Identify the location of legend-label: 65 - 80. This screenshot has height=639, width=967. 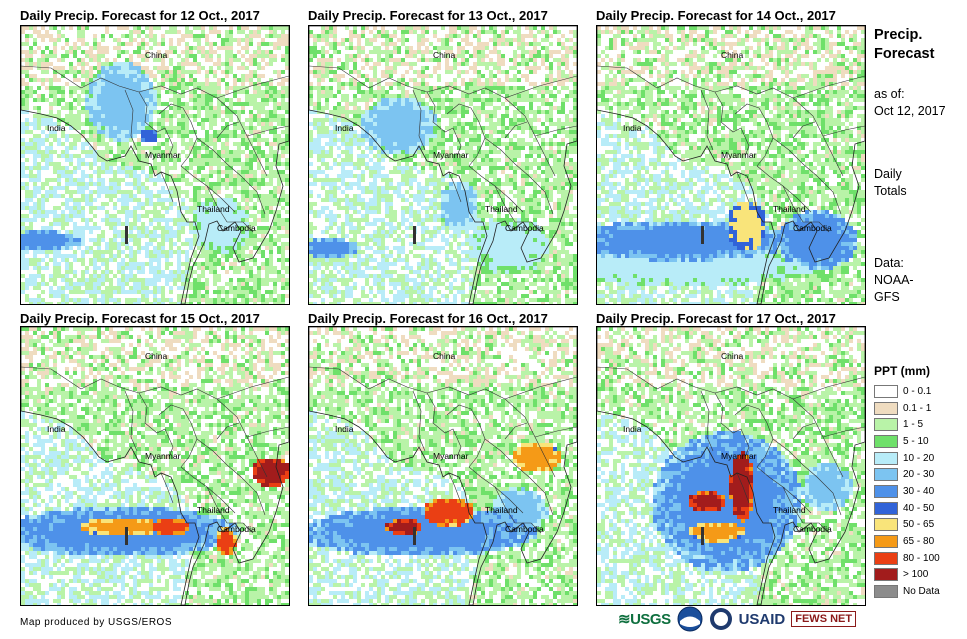
(918, 541).